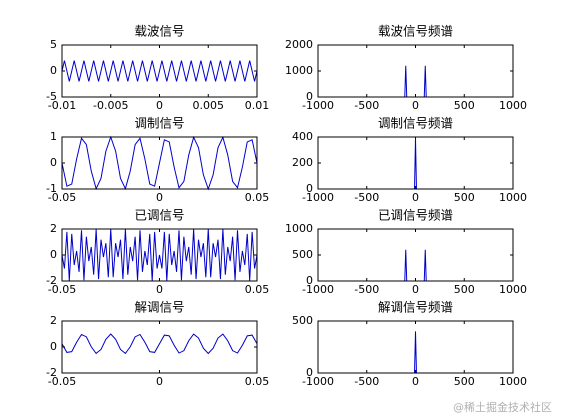 This screenshot has width=561, height=420. What do you see at coordinates (53, 44) in the screenshot?
I see `y-tick-label: 5` at bounding box center [53, 44].